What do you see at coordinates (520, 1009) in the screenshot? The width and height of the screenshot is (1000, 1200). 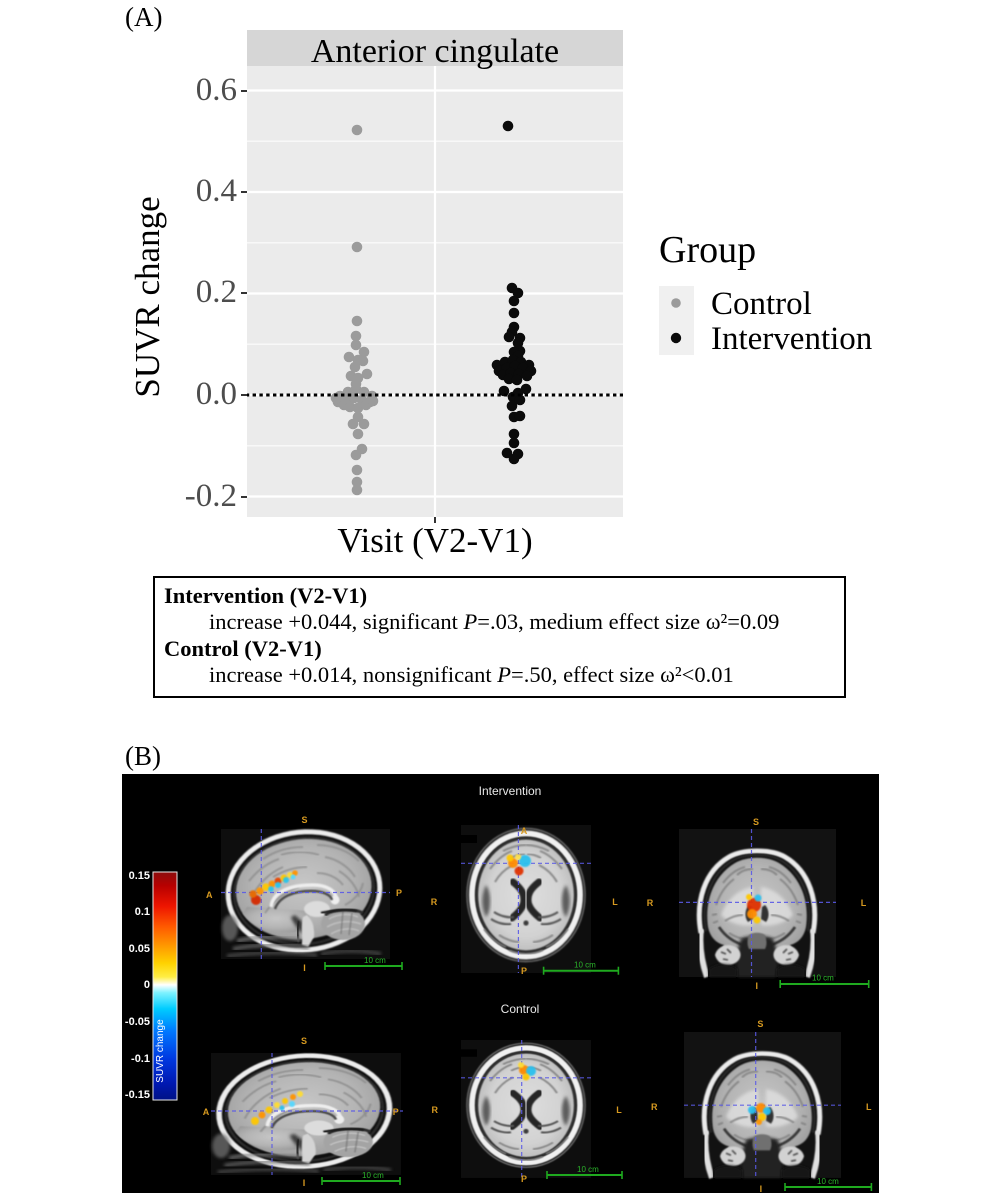 I see `svg-text: Control` at bounding box center [520, 1009].